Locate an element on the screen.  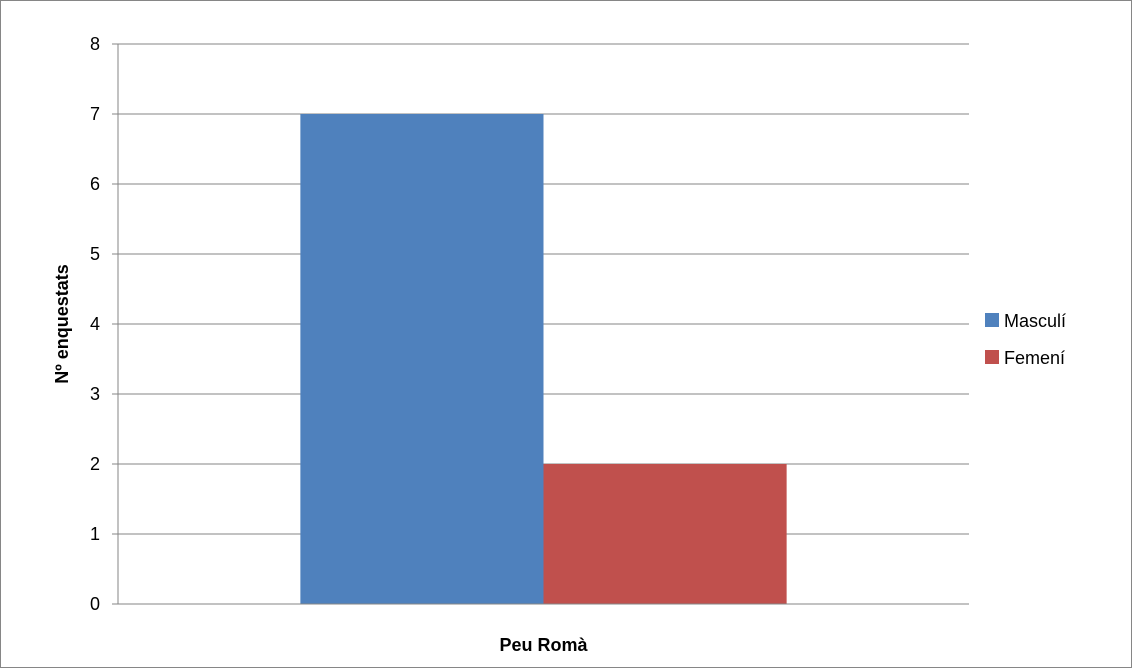
y-axis-title: Nº enquestats is located at coordinates (62, 324).